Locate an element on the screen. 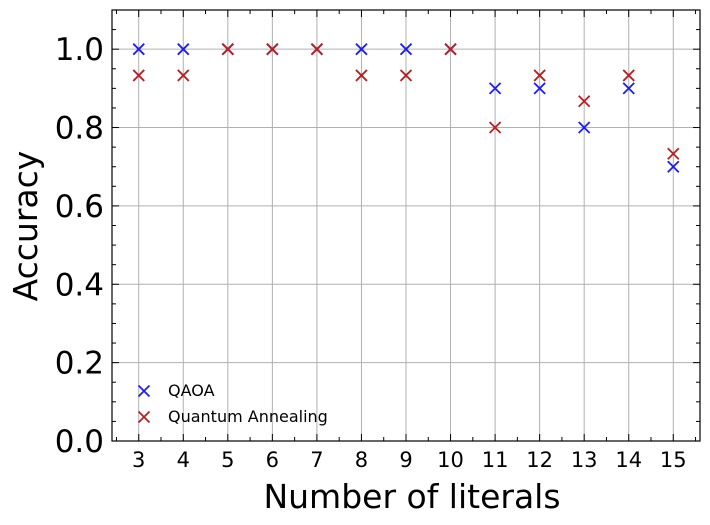 Image resolution: width=710 pixels, height=525 pixels. y-tick-label: 0.0 is located at coordinates (79, 442).